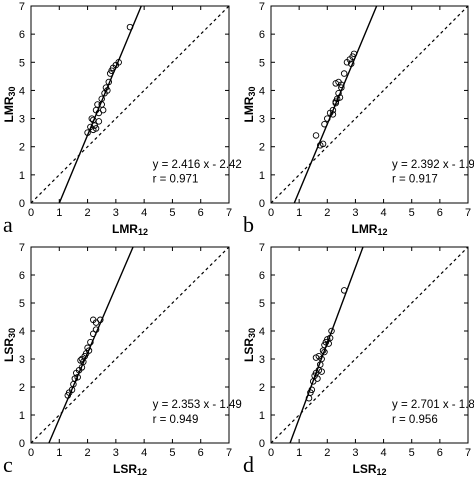 The image size is (474, 477). What do you see at coordinates (248, 464) in the screenshot?
I see `panel-letter: d` at bounding box center [248, 464].